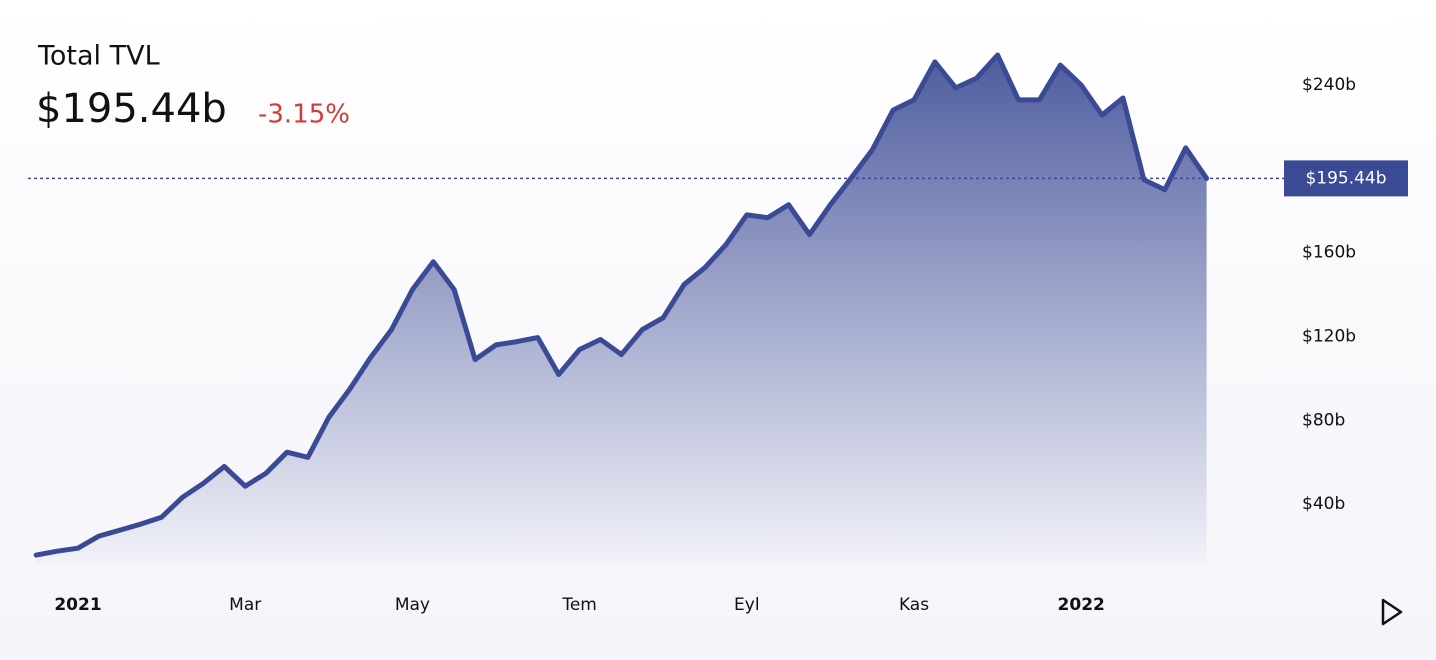 The height and width of the screenshot is (660, 1436). Describe the element at coordinates (77, 605) in the screenshot. I see `x-tick-label: 2021` at that location.